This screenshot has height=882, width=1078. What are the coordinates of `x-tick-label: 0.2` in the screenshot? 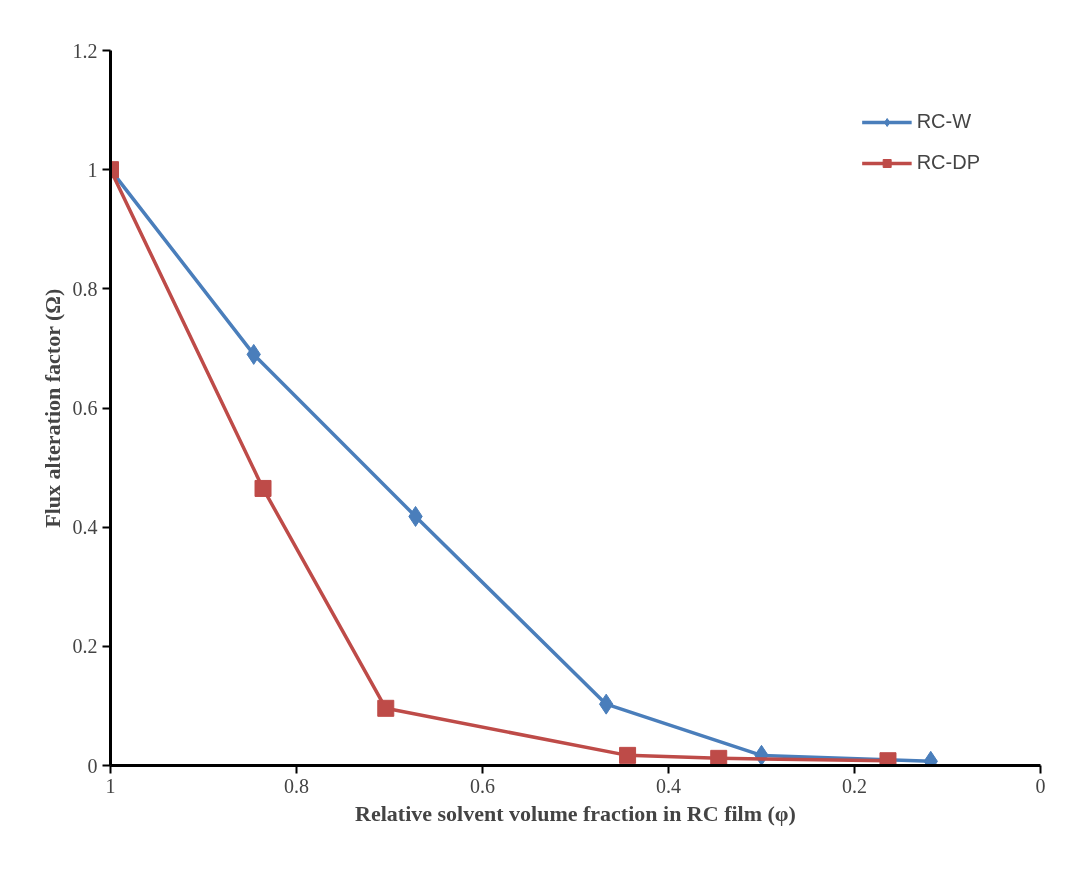 It's located at (854, 785).